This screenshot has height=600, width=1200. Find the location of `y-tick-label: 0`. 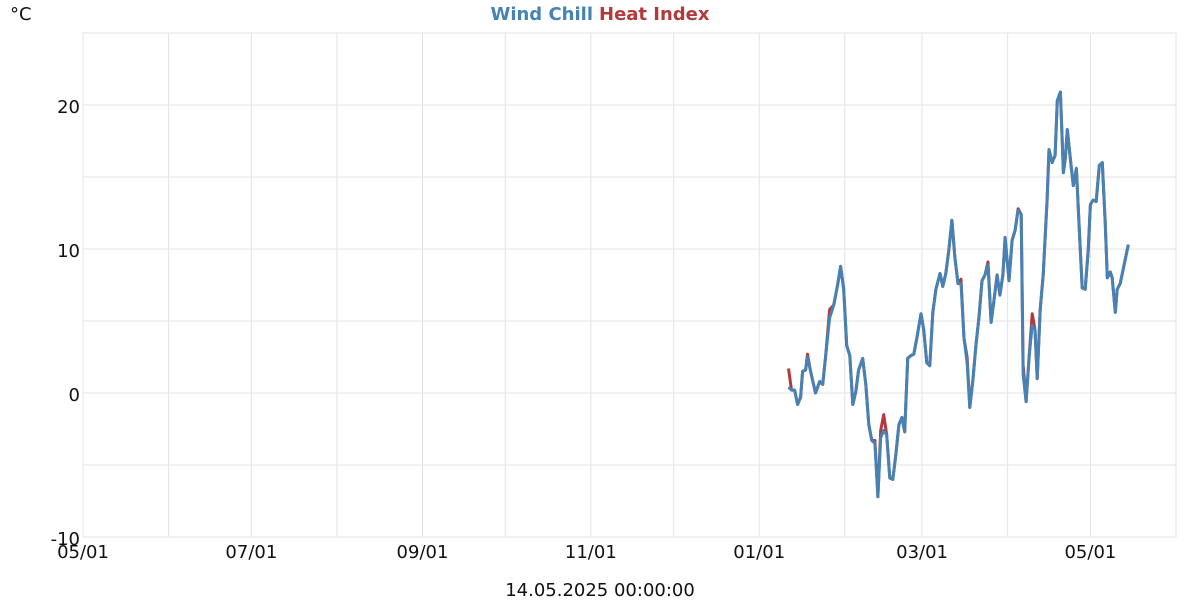

y-tick-label: 0 is located at coordinates (74, 395).